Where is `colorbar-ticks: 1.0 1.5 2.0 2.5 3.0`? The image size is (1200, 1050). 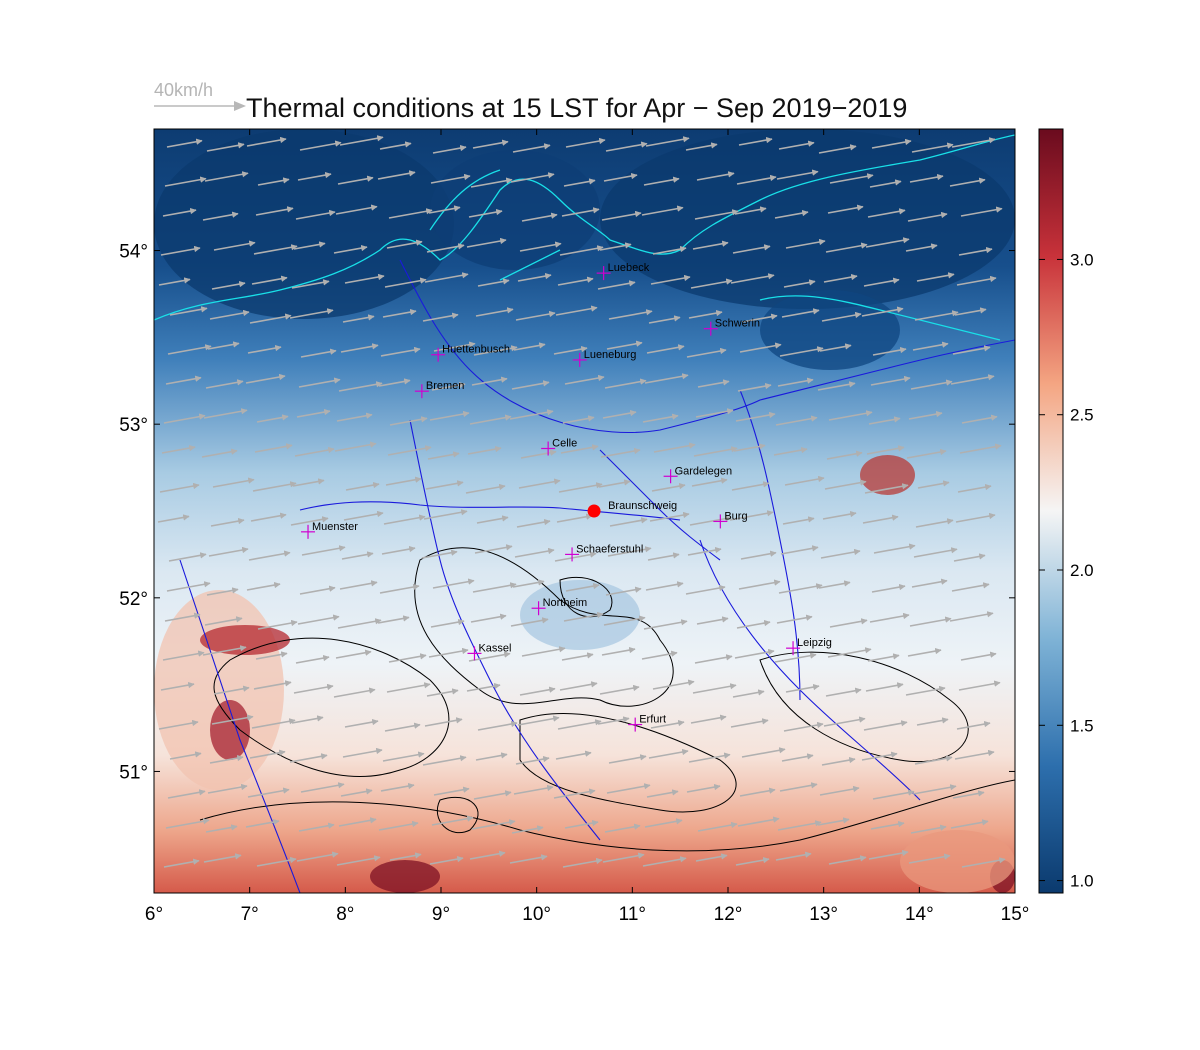 colorbar-ticks: 1.0 1.5 2.0 2.5 3.0 is located at coordinates (1066, 570).